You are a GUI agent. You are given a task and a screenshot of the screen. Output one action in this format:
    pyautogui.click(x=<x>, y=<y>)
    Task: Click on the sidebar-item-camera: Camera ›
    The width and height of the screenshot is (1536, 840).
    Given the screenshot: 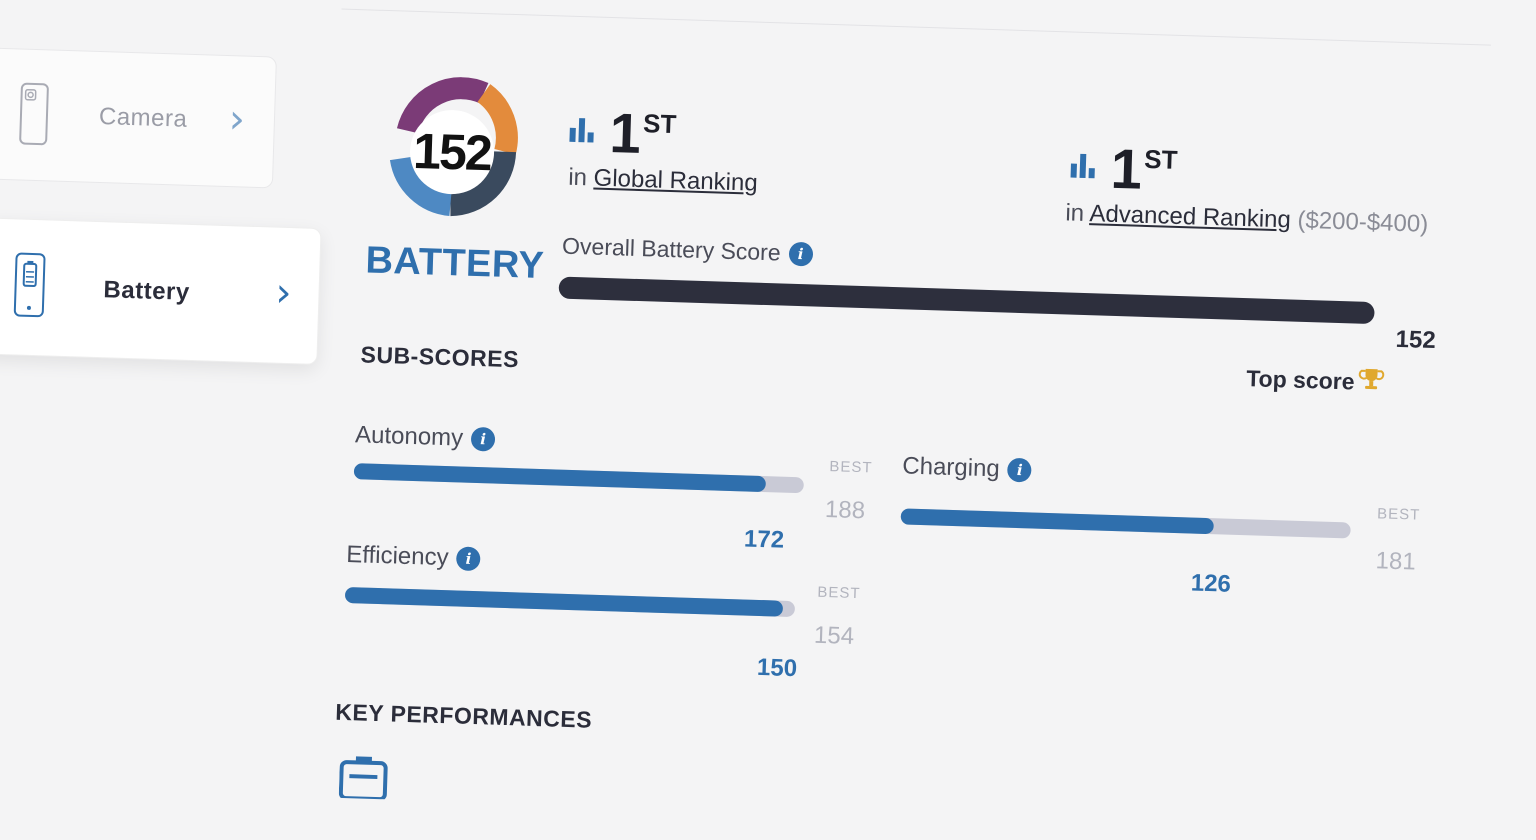 What is the action you would take?
    pyautogui.click(x=138, y=118)
    